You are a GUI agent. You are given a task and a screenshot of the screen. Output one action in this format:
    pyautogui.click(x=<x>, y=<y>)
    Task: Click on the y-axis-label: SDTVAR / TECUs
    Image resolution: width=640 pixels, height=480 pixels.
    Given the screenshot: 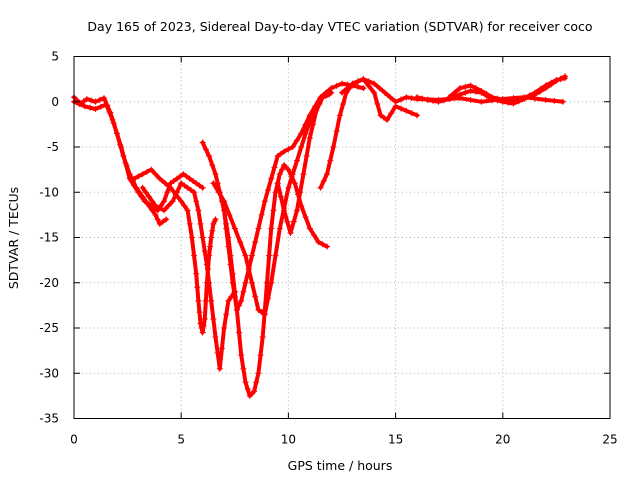 What is the action you would take?
    pyautogui.click(x=13, y=238)
    